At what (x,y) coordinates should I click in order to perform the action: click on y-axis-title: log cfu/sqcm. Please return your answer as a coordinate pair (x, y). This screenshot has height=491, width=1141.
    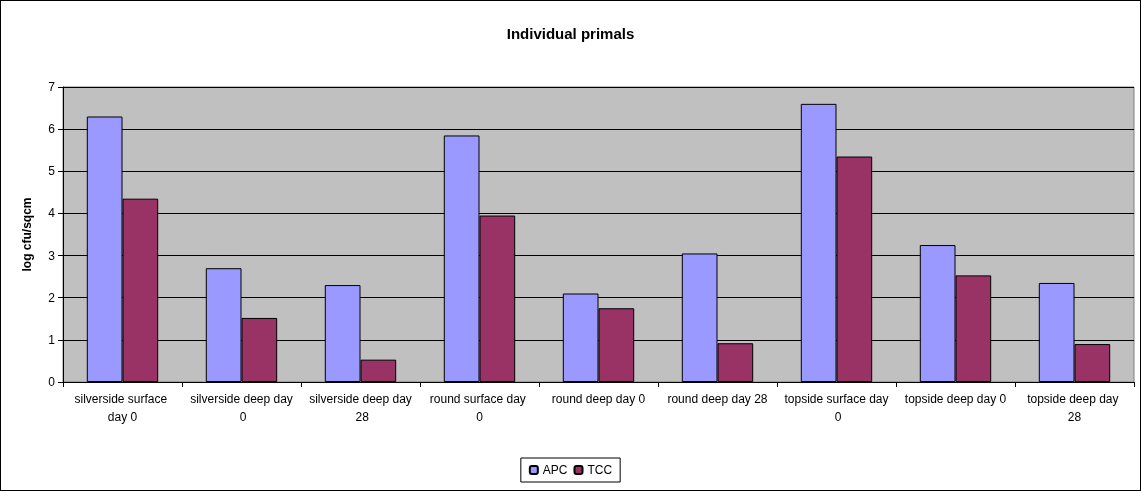
    Looking at the image, I should click on (27, 234).